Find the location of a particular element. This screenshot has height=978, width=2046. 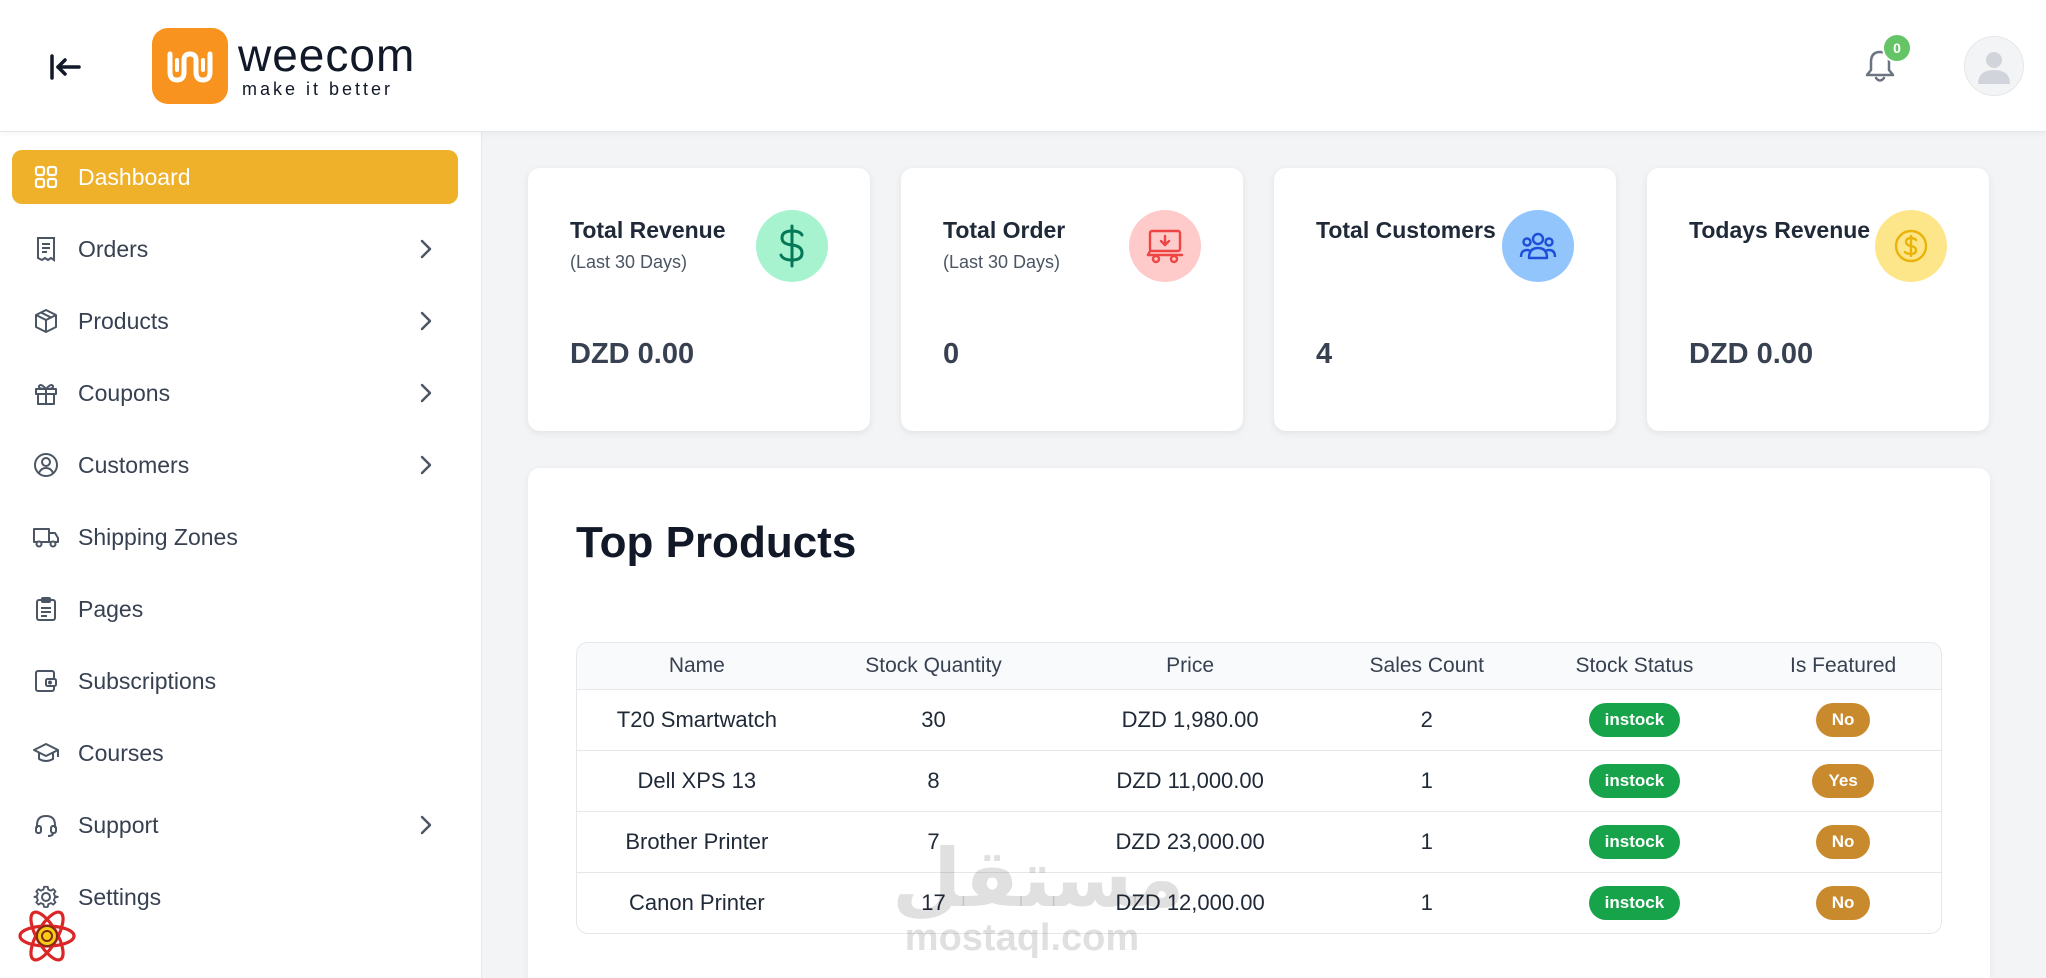

gear-icon is located at coordinates (46, 897).